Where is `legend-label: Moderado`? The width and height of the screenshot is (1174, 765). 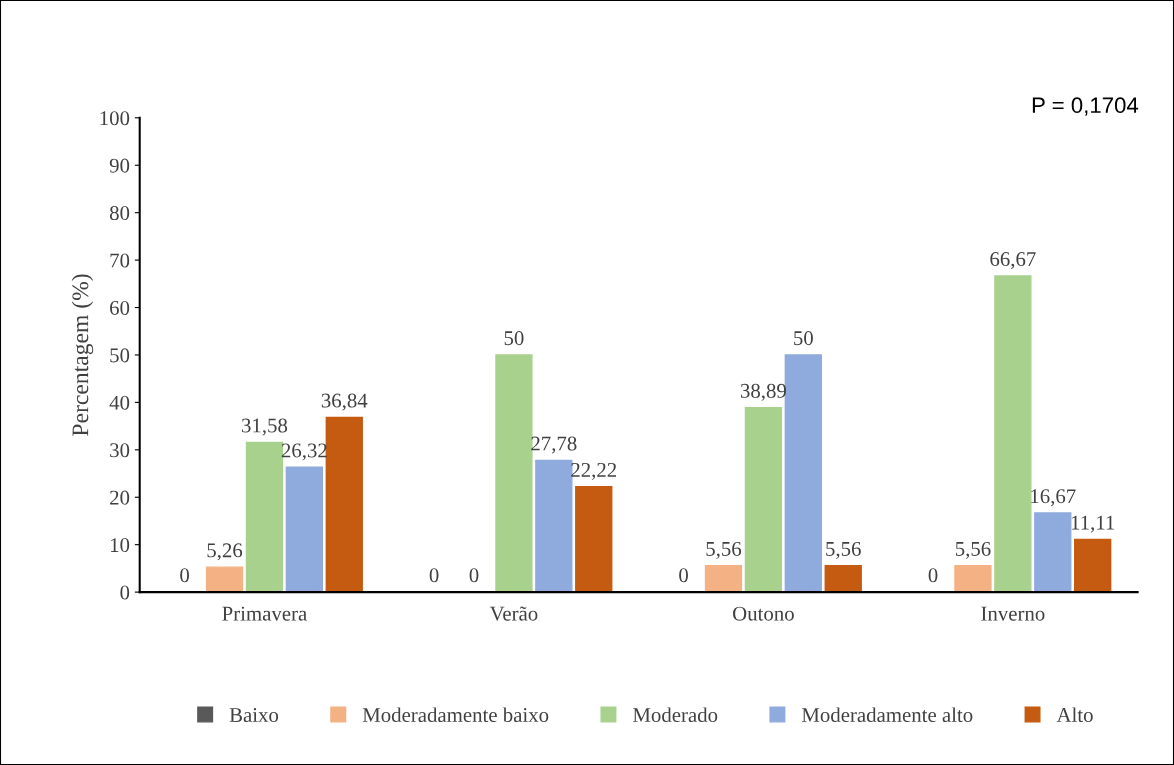 legend-label: Moderado is located at coordinates (675, 715).